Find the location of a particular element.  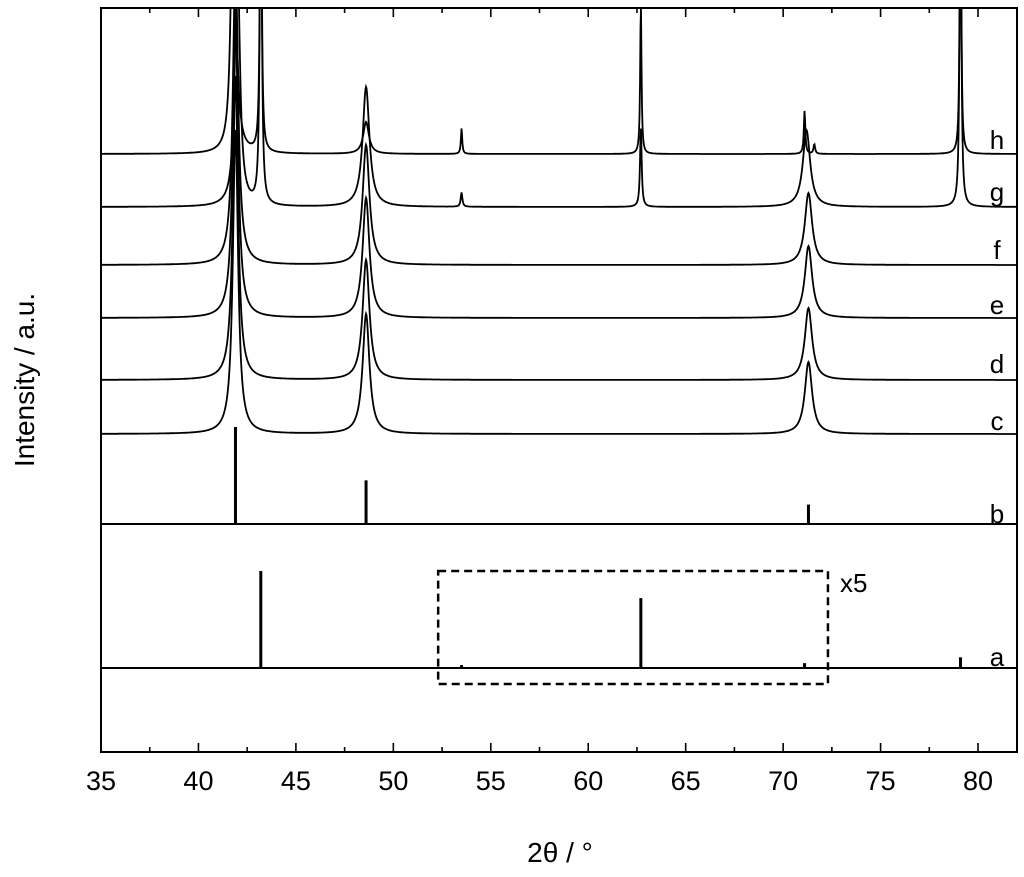

x5-dashed-box is located at coordinates (633, 627).